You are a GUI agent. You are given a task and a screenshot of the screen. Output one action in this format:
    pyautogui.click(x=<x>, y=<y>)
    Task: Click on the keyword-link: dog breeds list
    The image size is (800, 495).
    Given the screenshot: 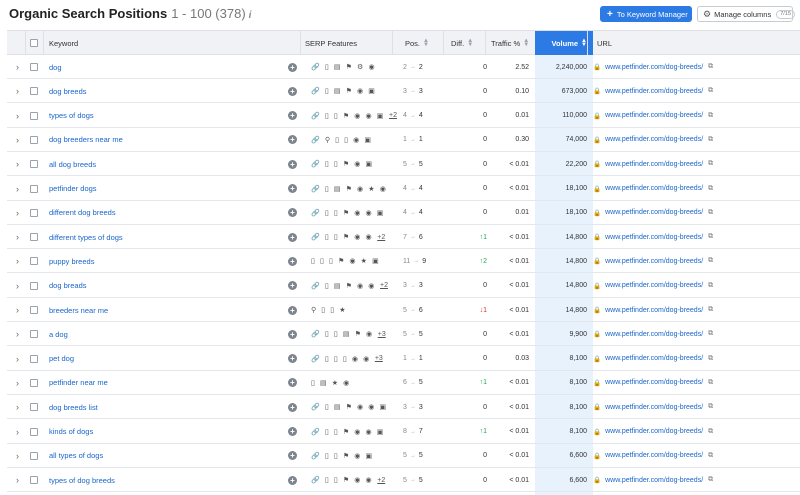 What is the action you would take?
    pyautogui.click(x=73, y=407)
    